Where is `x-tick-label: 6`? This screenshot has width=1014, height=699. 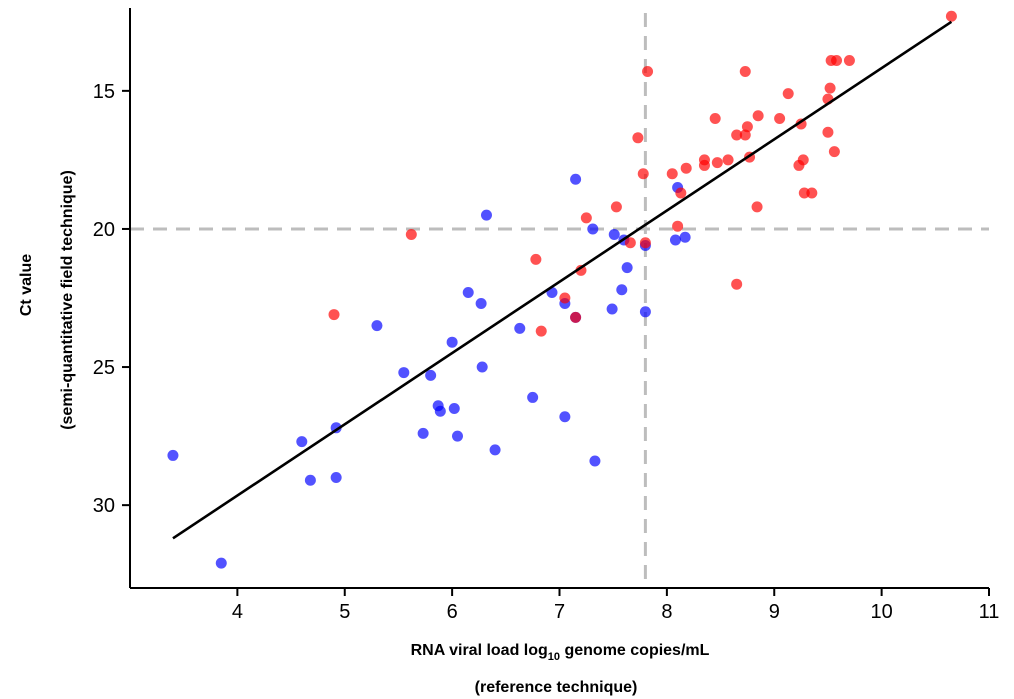 x-tick-label: 6 is located at coordinates (452, 612).